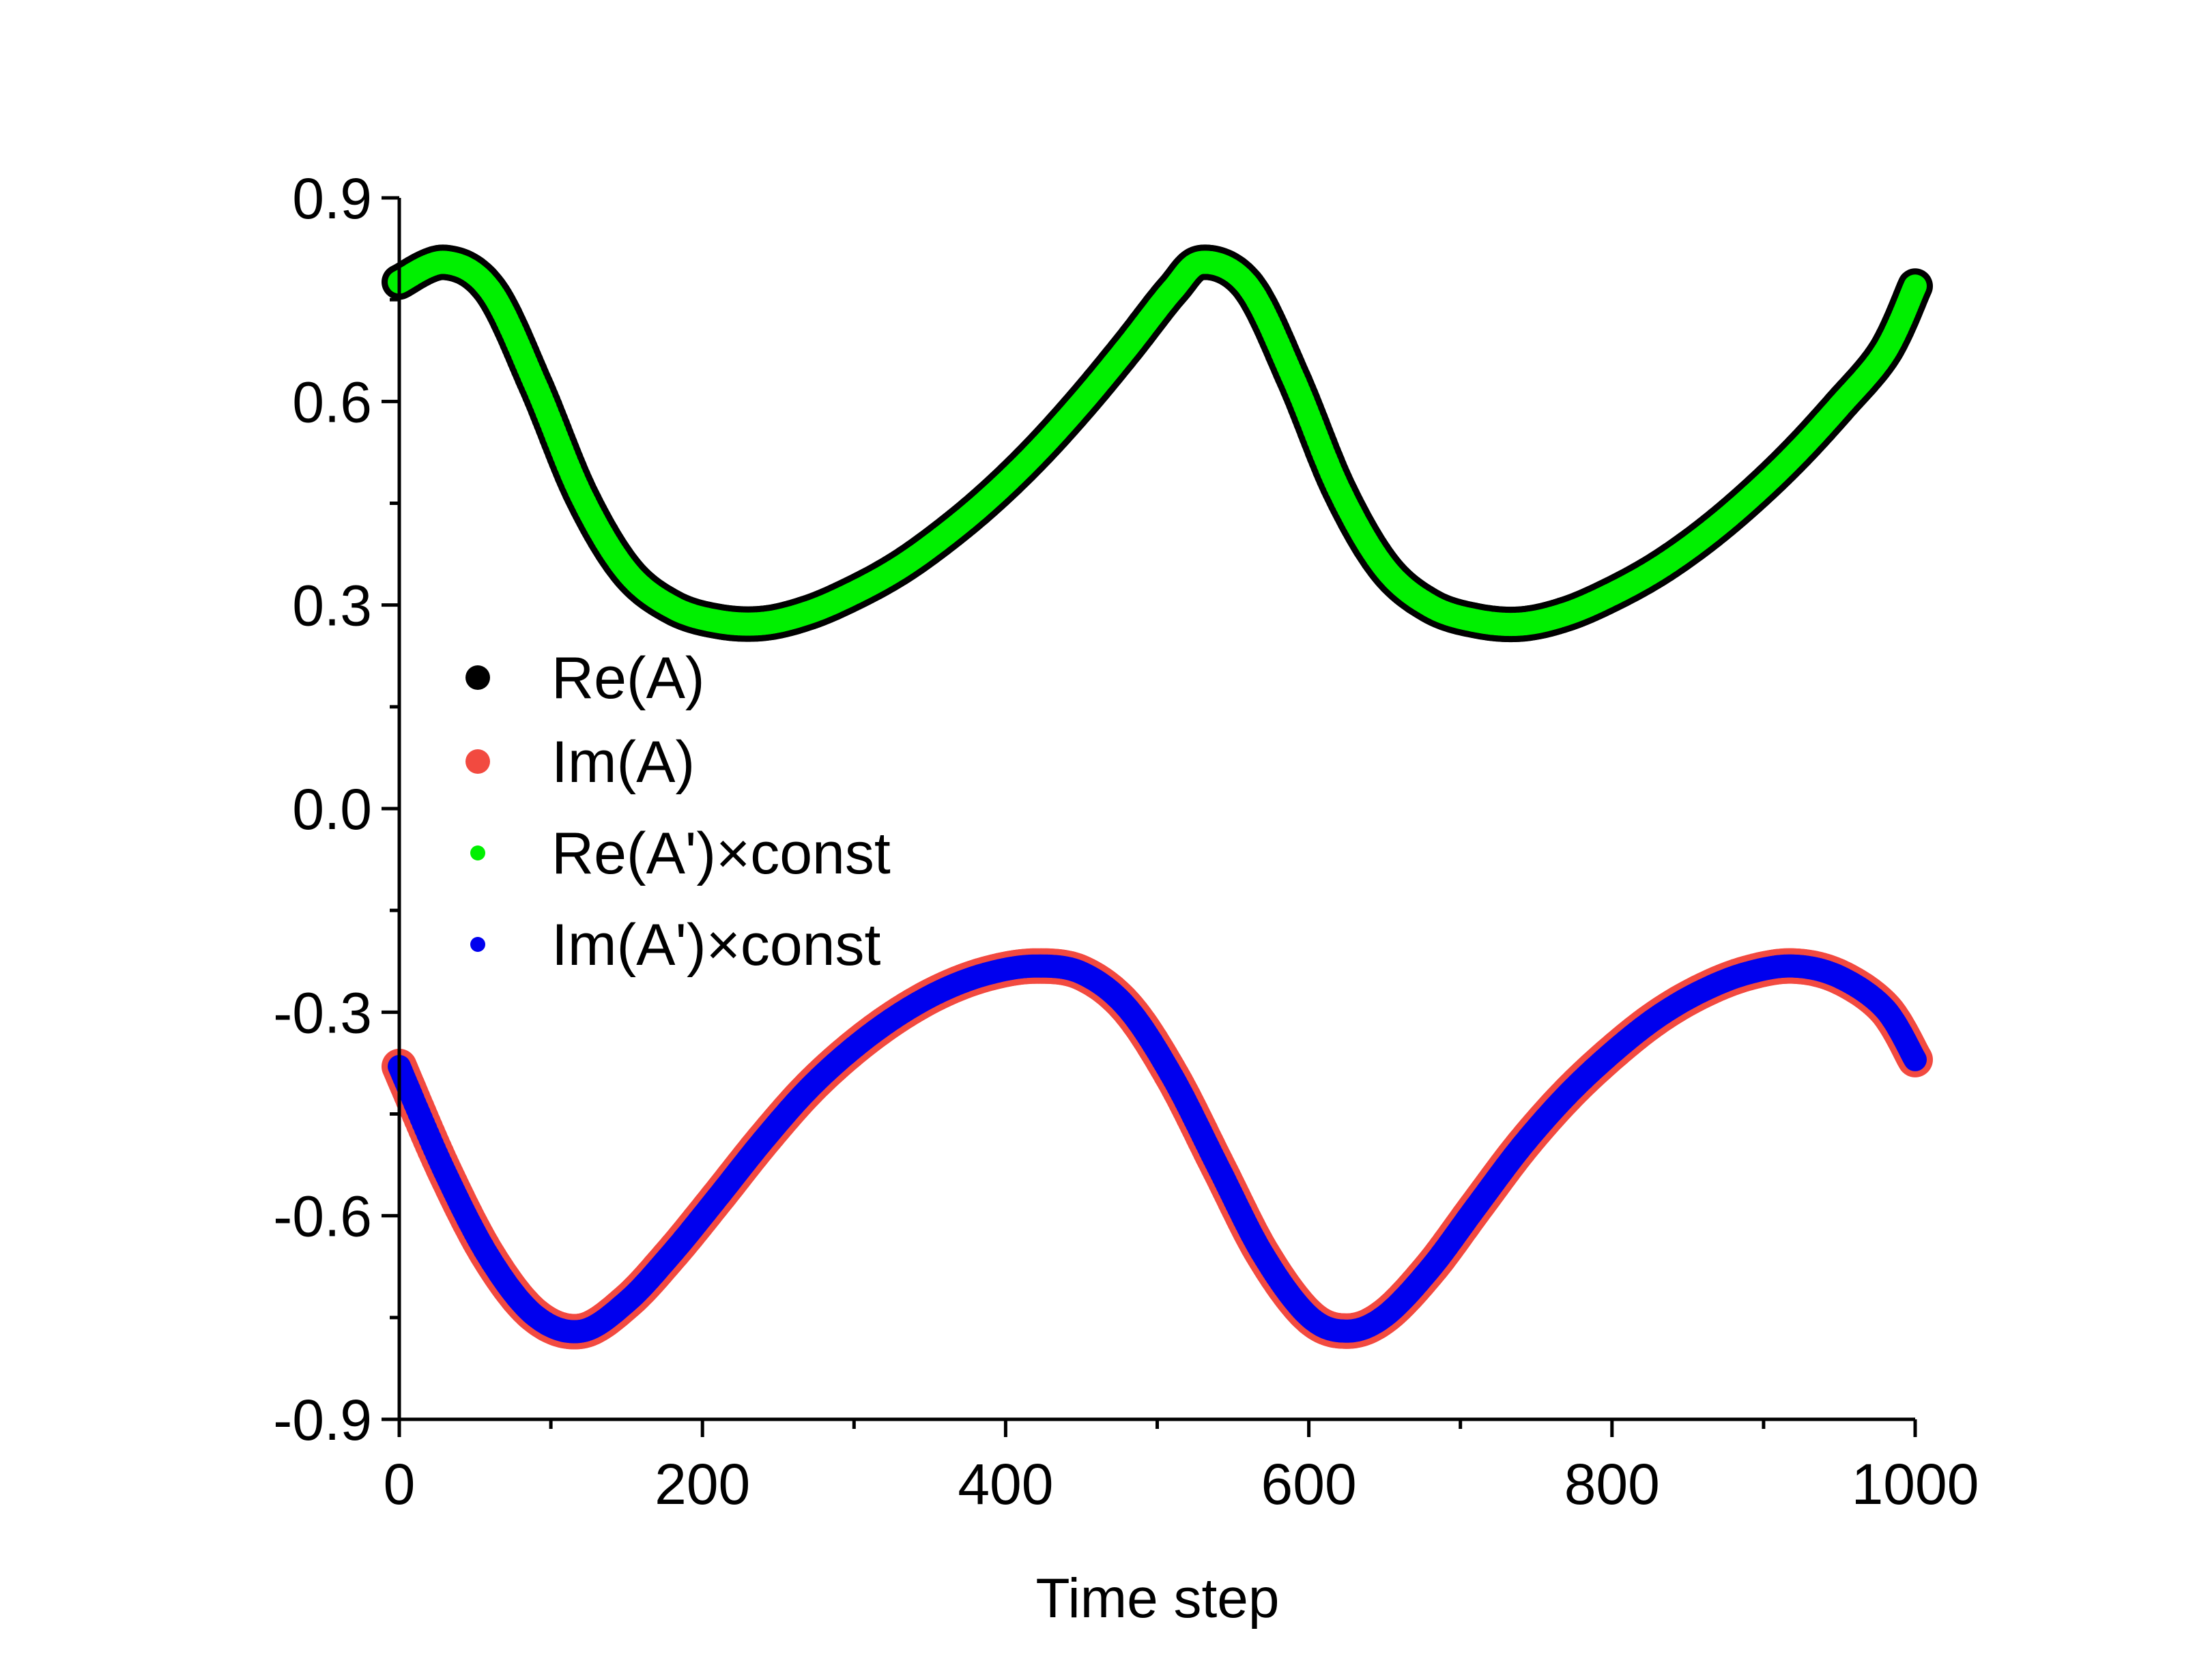 Image resolution: width=2195 pixels, height=1680 pixels. What do you see at coordinates (716, 945) in the screenshot?
I see `legend-label-im-a-prime: Im(A')×const` at bounding box center [716, 945].